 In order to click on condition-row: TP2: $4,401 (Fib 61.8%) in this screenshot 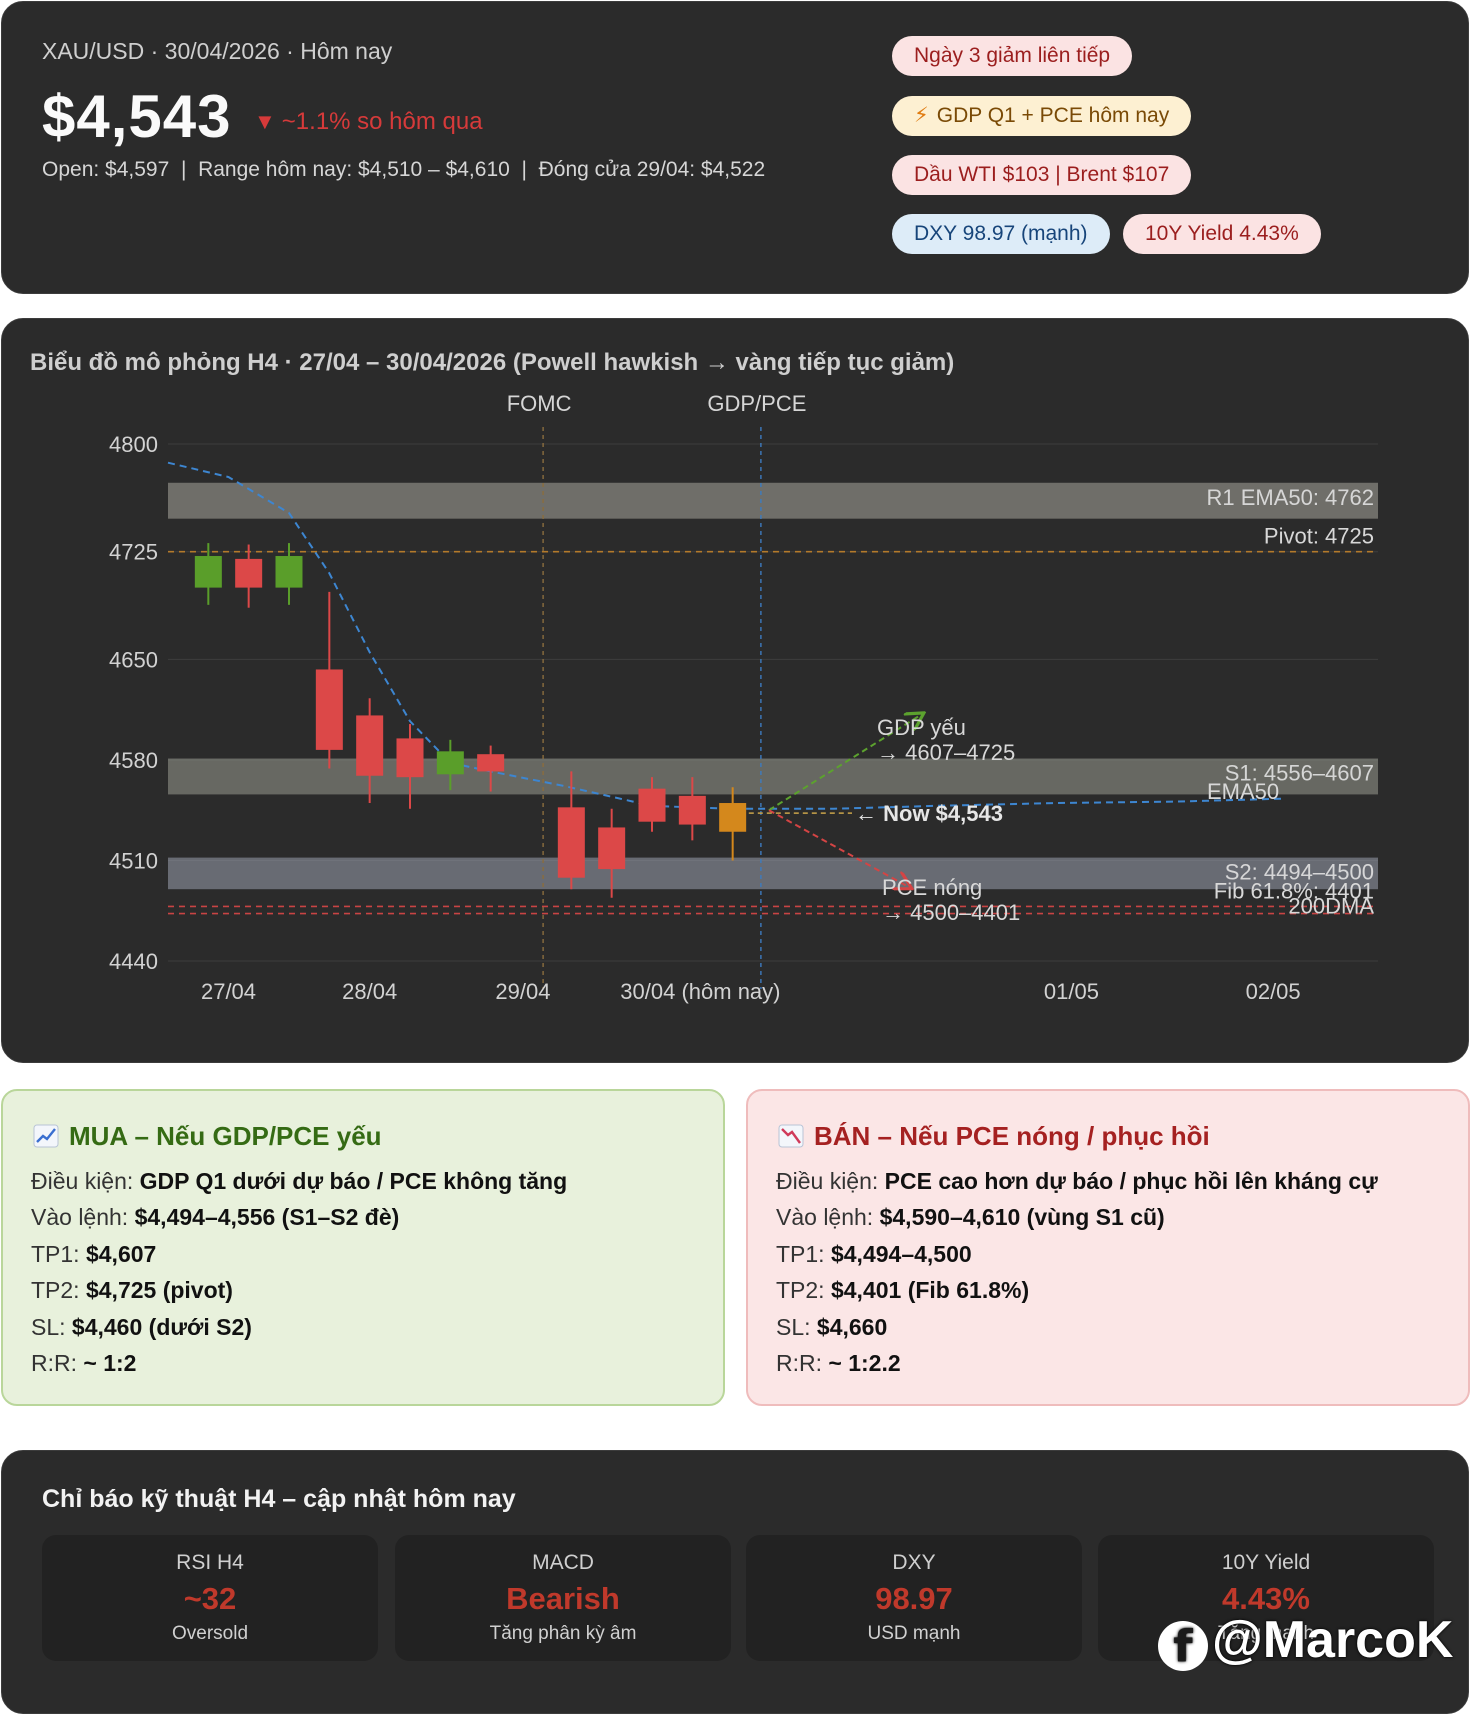, I will do `click(1077, 1290)`.